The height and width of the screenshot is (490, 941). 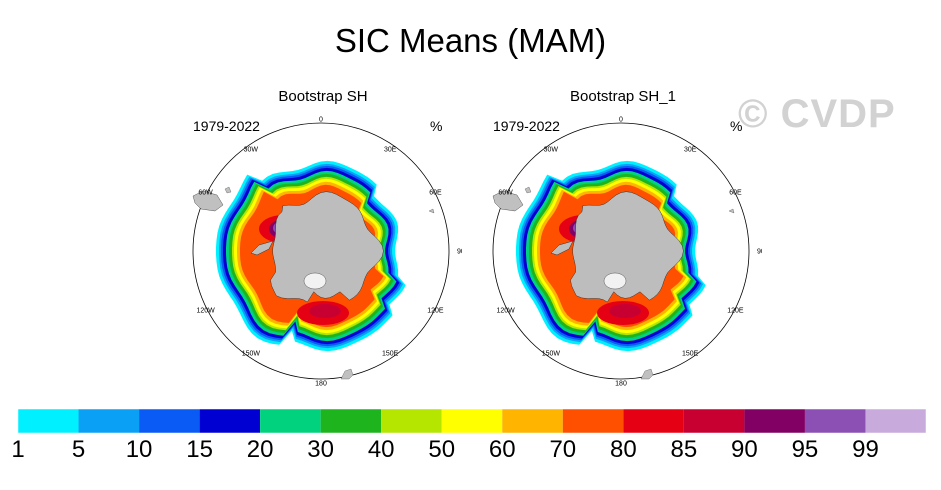 I want to click on colorbar-label: 90, so click(x=744, y=449).